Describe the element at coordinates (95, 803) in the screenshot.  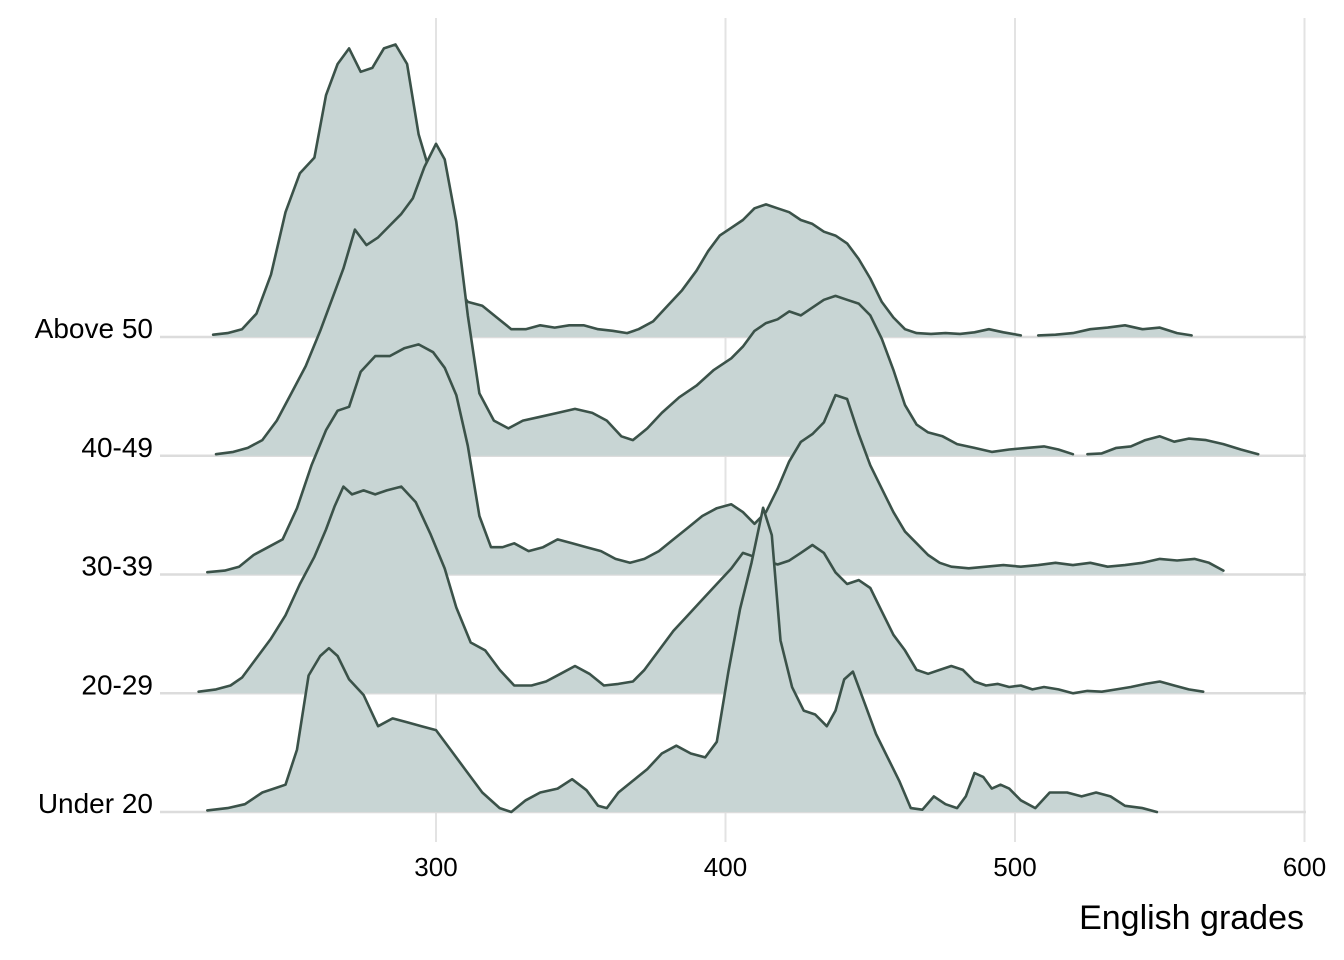
I see `category-label-0: Under 20` at that location.